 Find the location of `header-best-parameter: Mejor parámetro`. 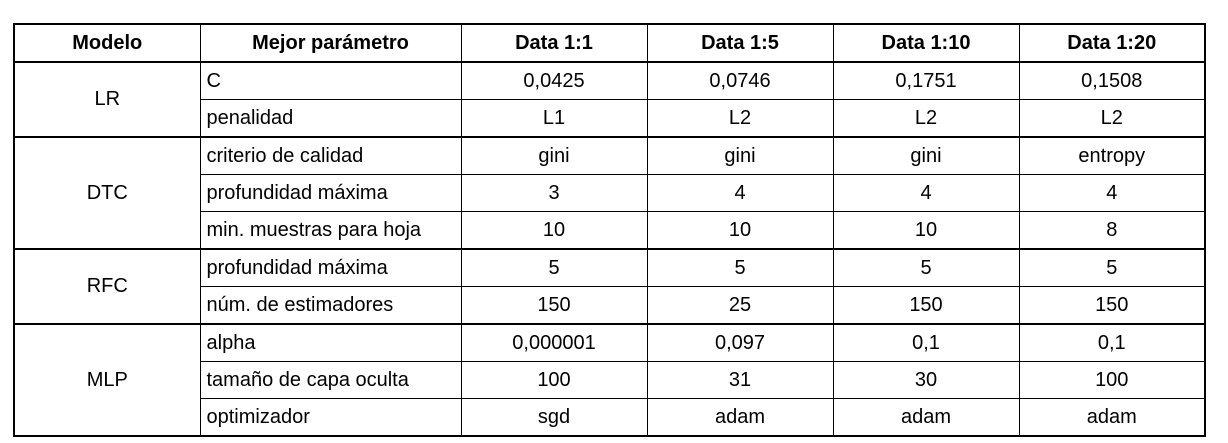

header-best-parameter: Mejor parámetro is located at coordinates (330, 43).